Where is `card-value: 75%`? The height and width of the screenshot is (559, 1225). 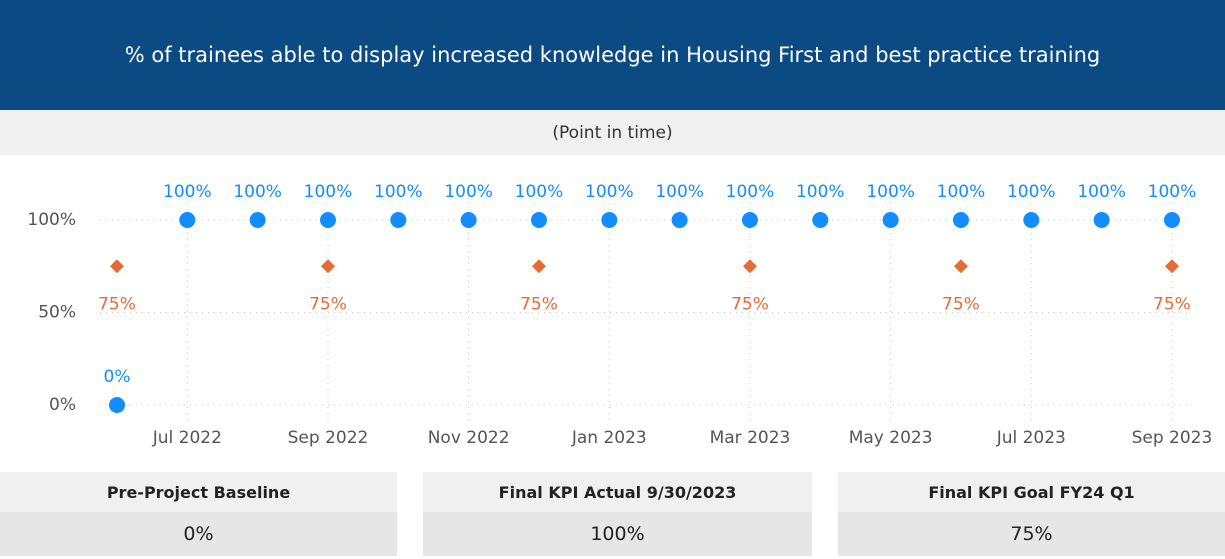 card-value: 75% is located at coordinates (1031, 534).